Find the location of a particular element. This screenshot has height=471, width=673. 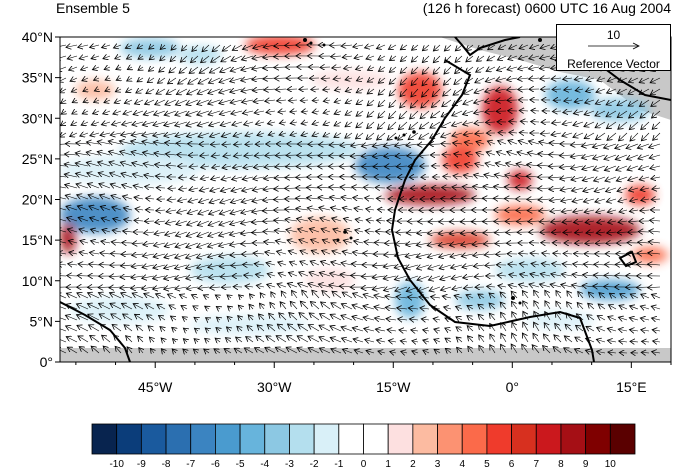

latitude-axis: 0° 5°N 10°N 15°N 20°N 25°N 30°N 35°N 40°N is located at coordinates (41, 199).